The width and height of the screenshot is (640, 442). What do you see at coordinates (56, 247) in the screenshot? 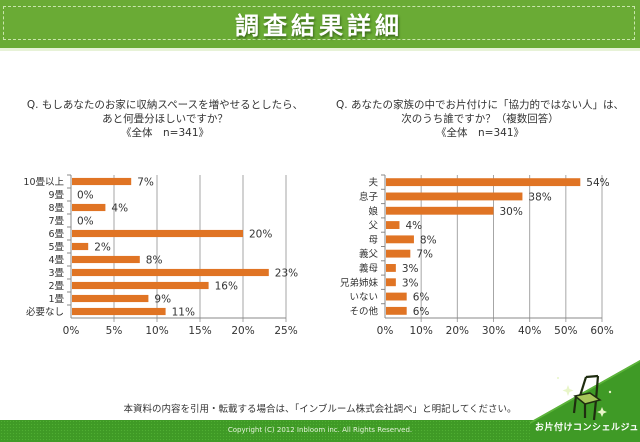
I see `left-category-label: 5畳` at bounding box center [56, 247].